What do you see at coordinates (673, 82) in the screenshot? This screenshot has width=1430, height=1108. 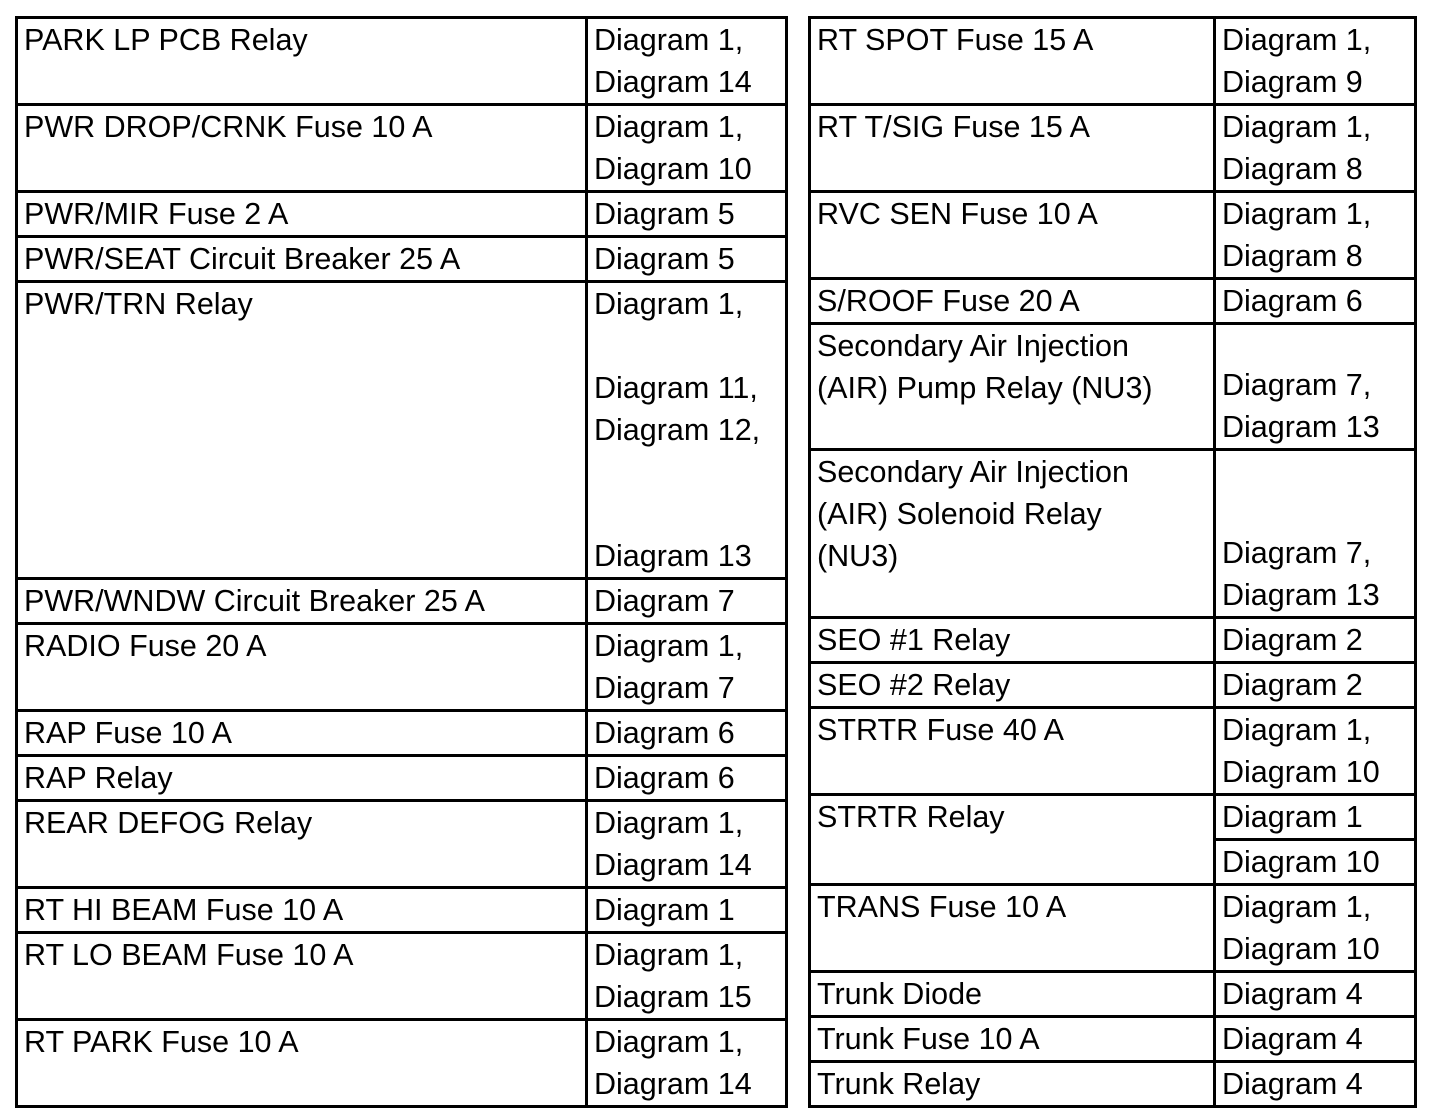 I see `diagram-ref: Diagram 14` at bounding box center [673, 82].